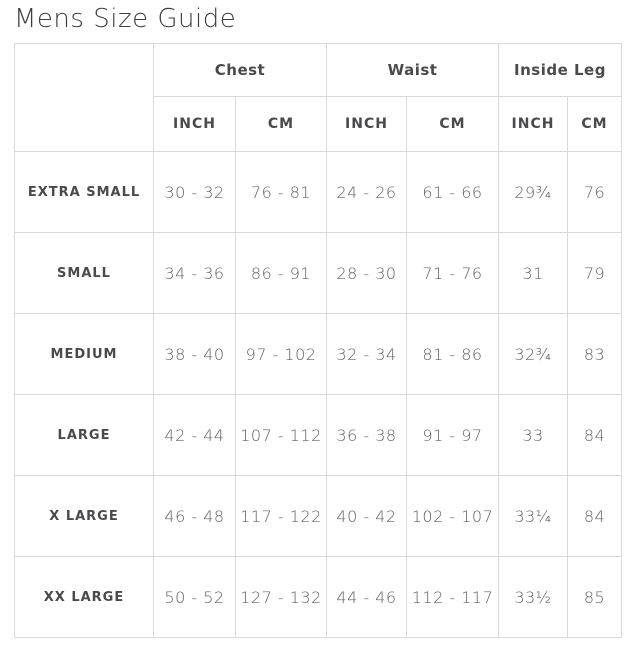  What do you see at coordinates (366, 516) in the screenshot?
I see `waist-inch-cell: 40 - 42` at bounding box center [366, 516].